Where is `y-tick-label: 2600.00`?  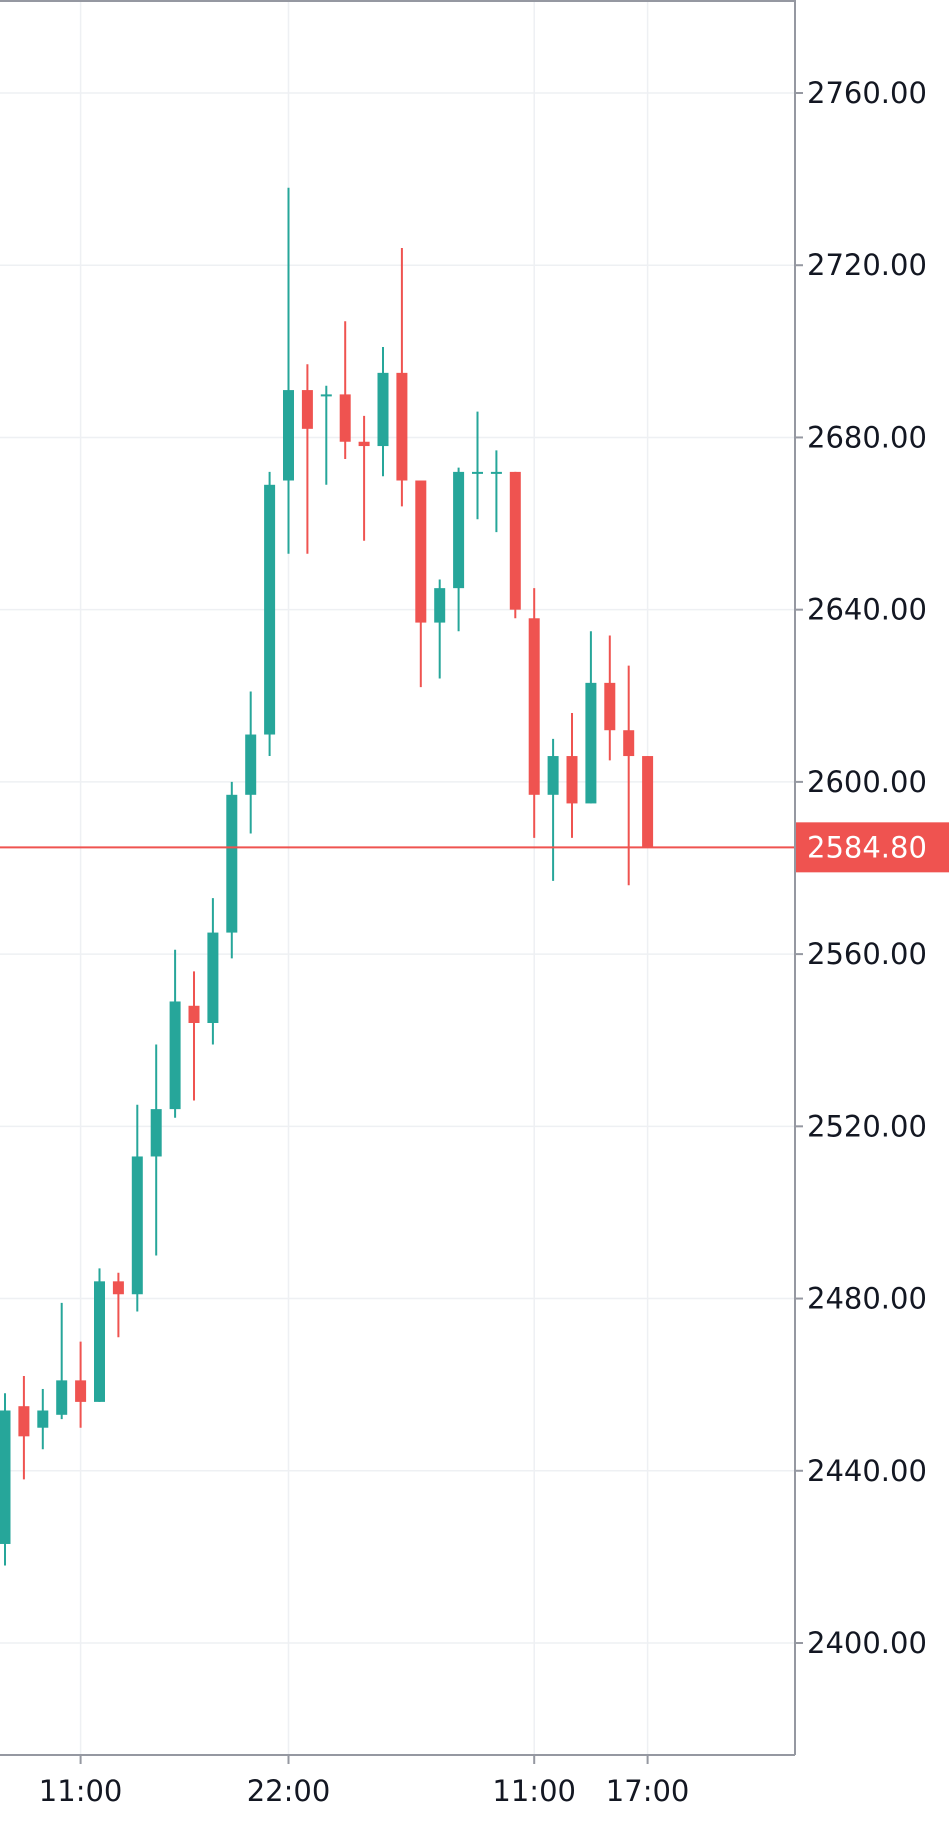
y-tick-label: 2600.00 is located at coordinates (867, 782).